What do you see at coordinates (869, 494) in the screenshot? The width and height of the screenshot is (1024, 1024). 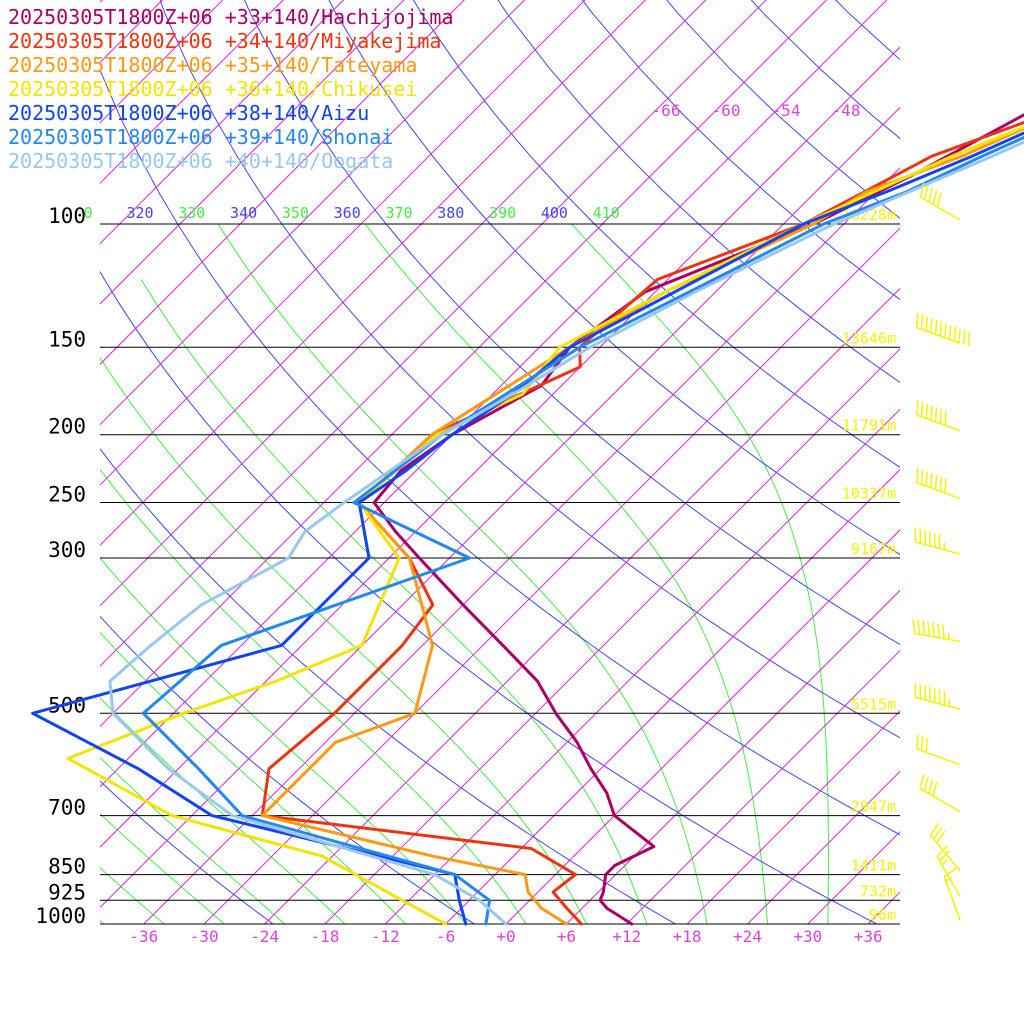 I see `height-label: 10337m` at bounding box center [869, 494].